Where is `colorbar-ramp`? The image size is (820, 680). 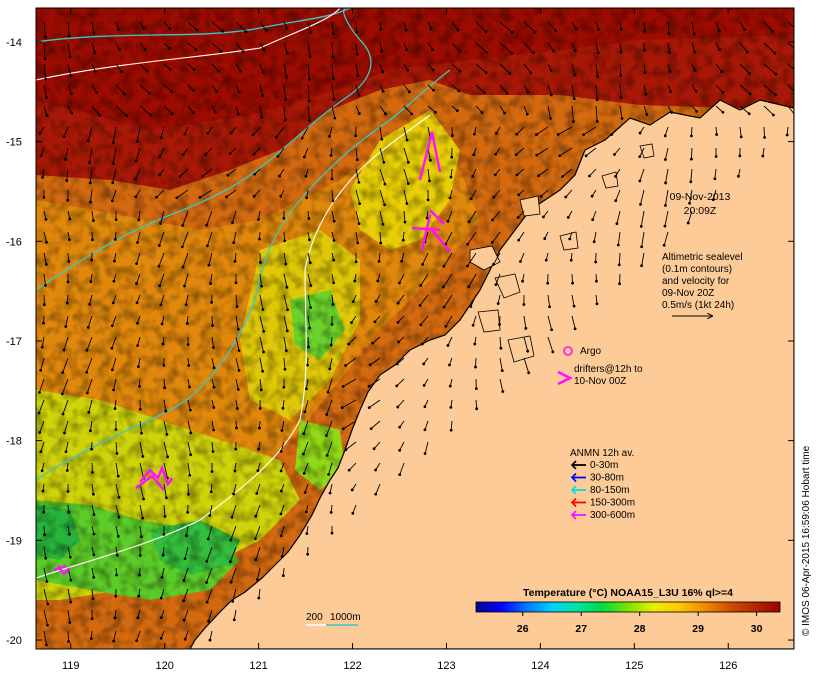 colorbar-ramp is located at coordinates (628, 607).